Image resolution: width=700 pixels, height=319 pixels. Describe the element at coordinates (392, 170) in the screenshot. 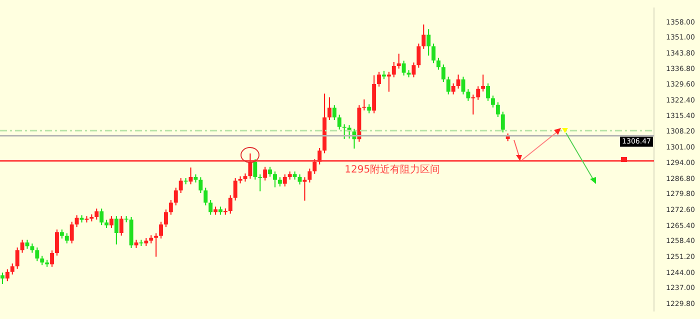

I see `annotation: 1295附近有阻力区间` at that location.